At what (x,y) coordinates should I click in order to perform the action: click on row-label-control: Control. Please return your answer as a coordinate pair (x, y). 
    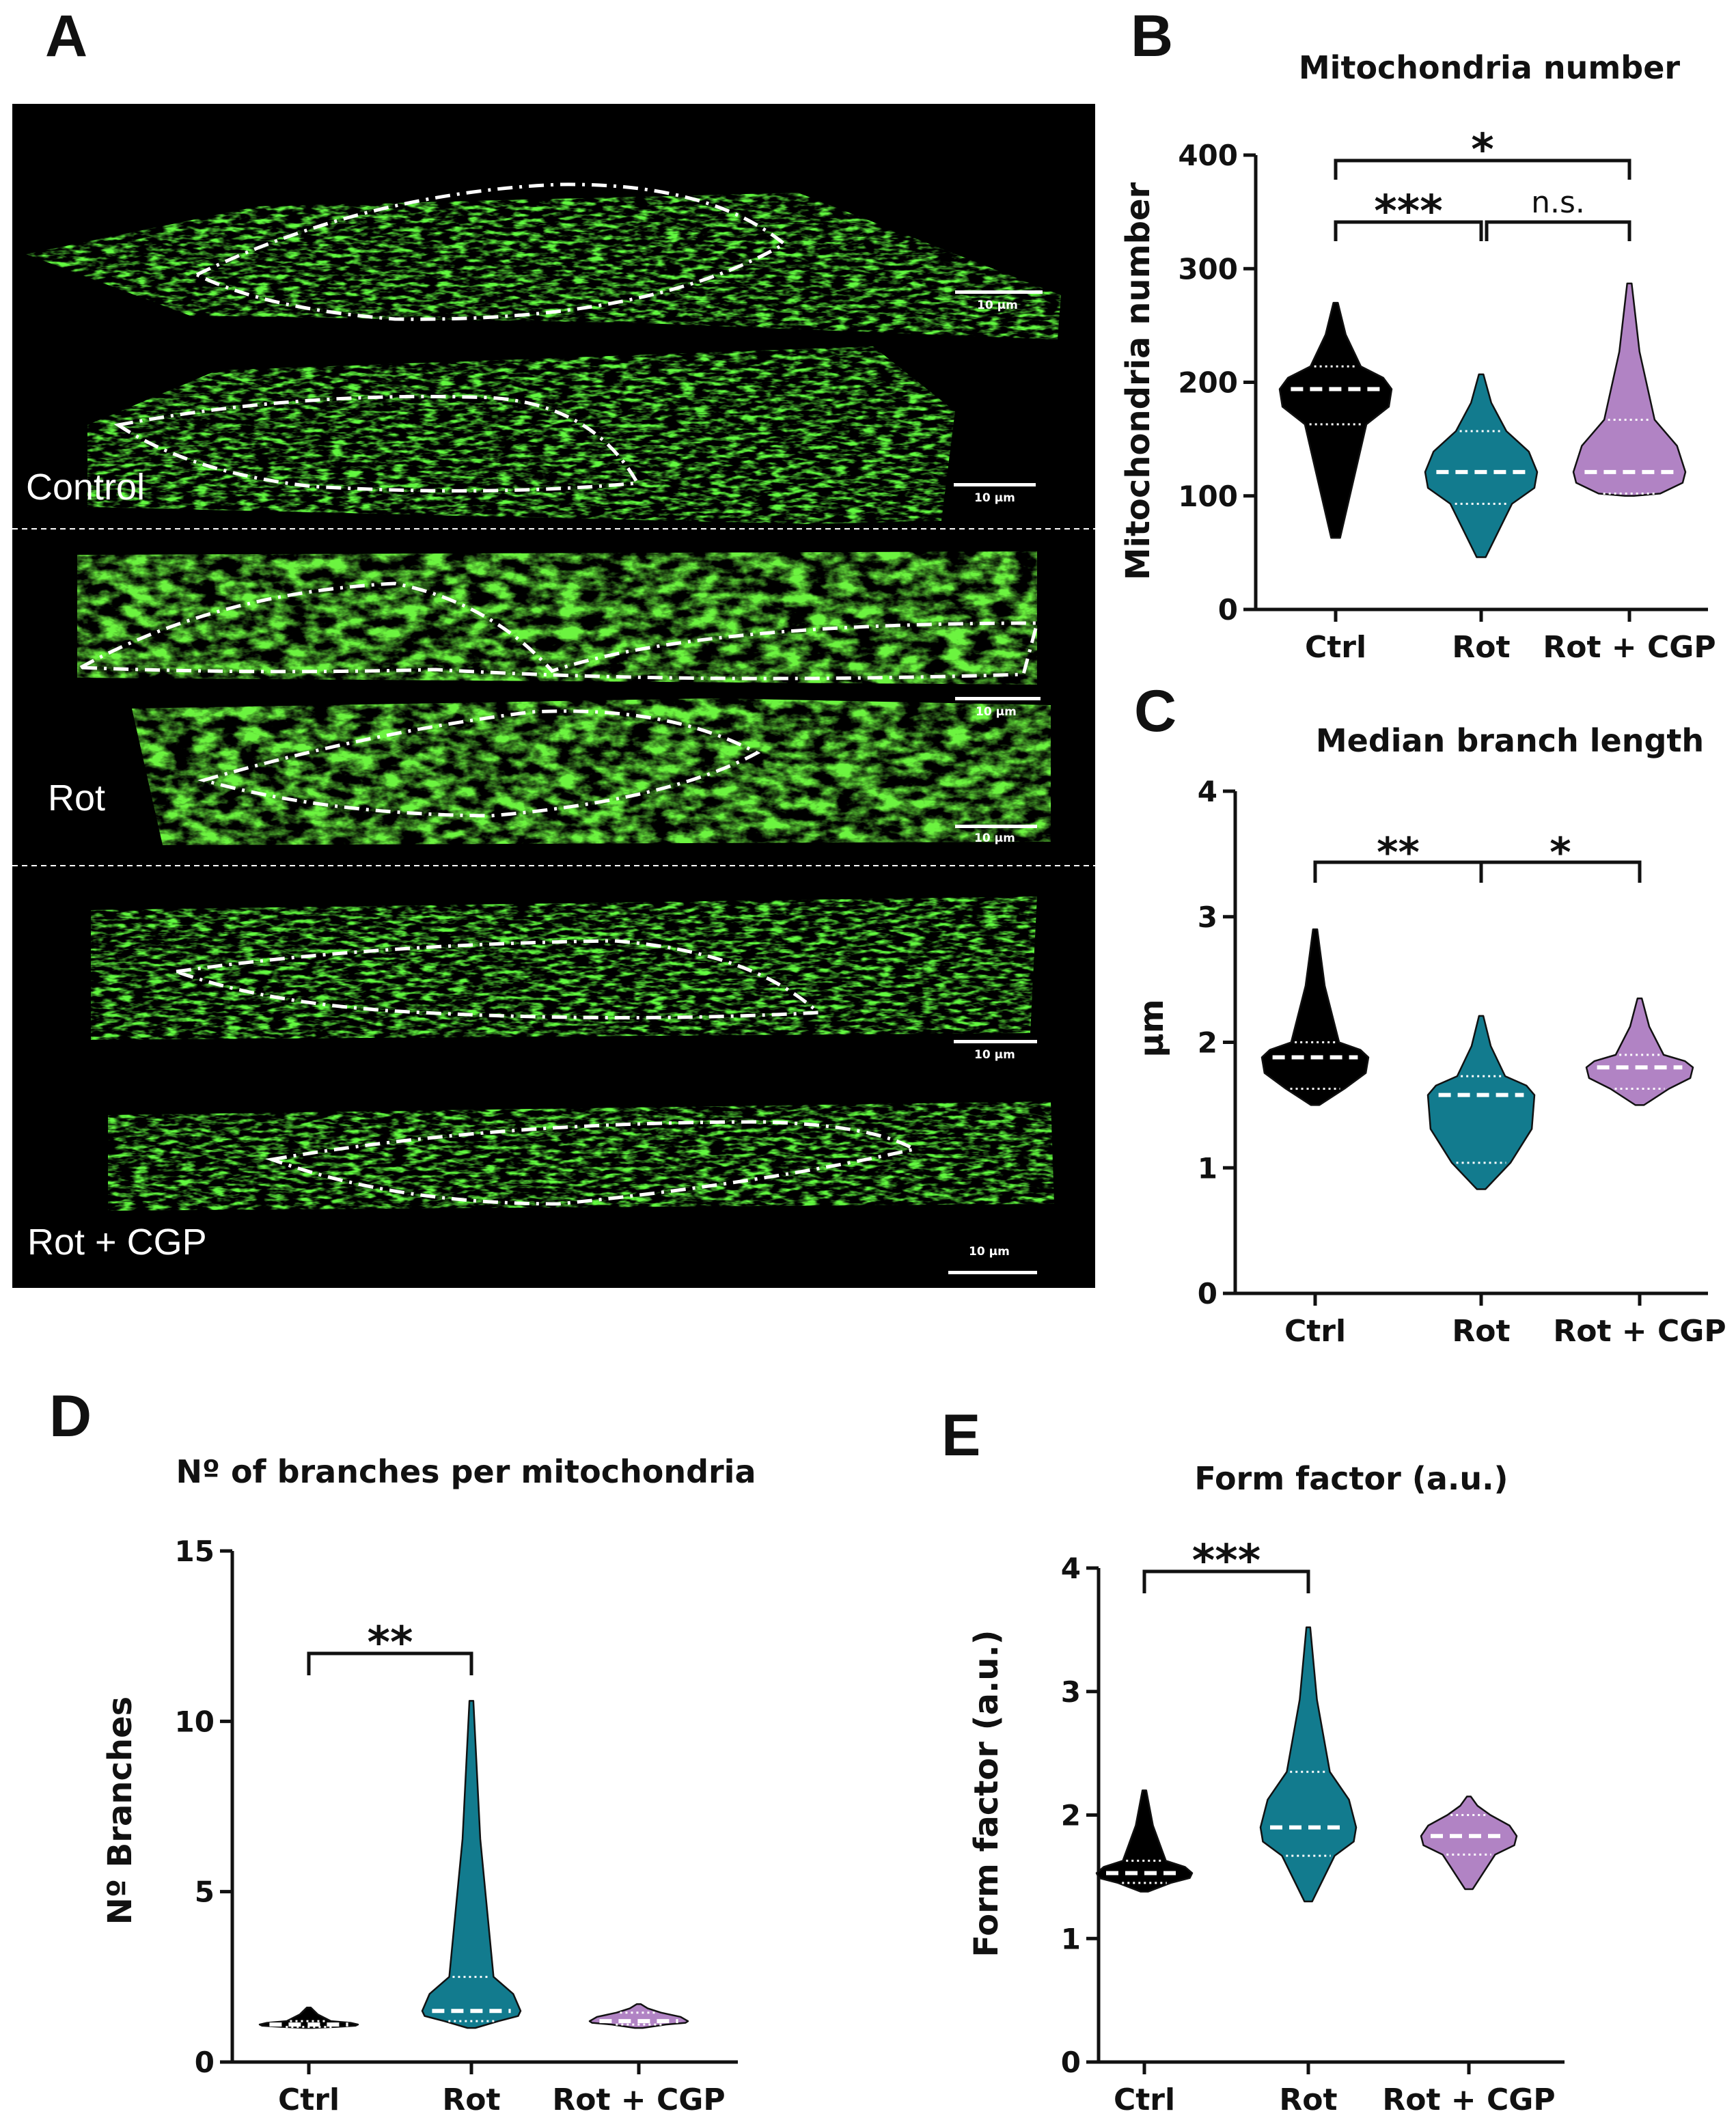
    Looking at the image, I should click on (86, 487).